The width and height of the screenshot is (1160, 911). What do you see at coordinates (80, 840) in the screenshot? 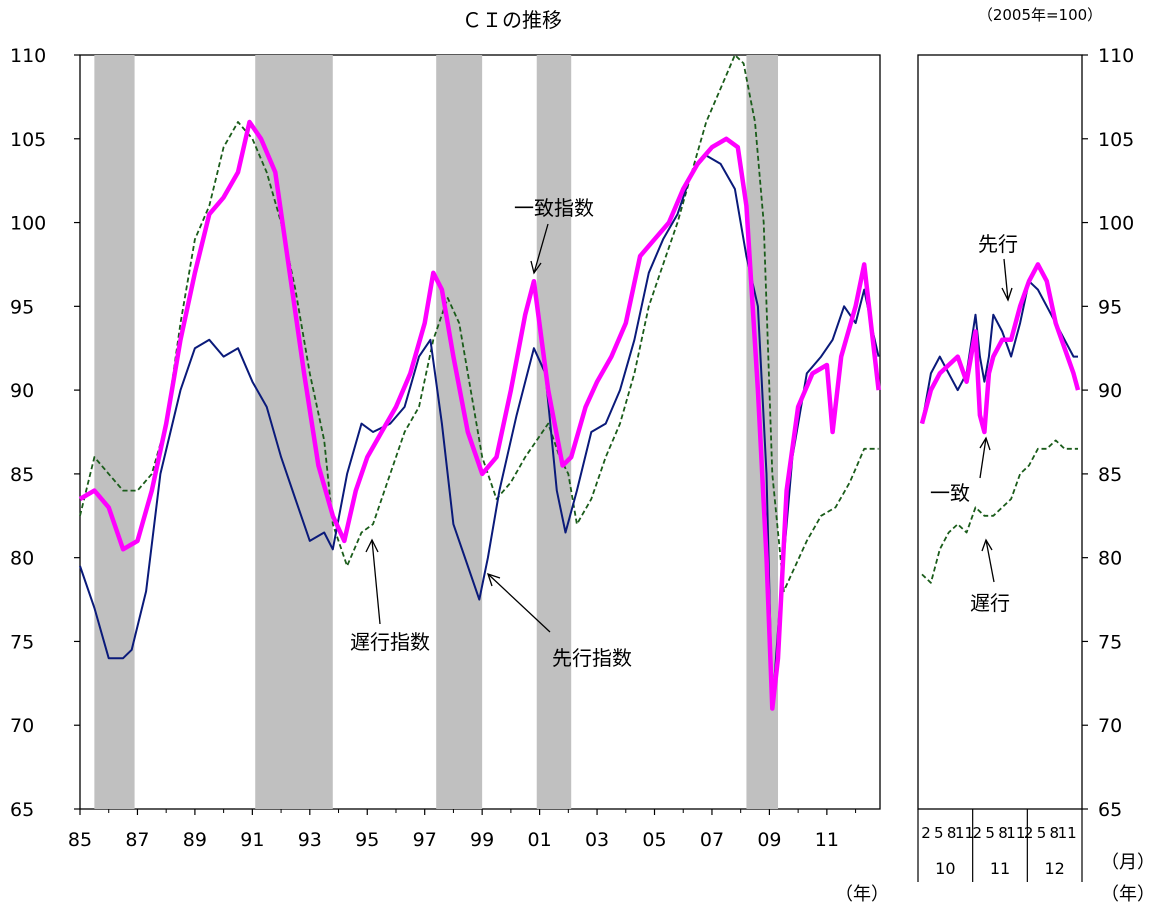
I see `x-tick-label: 85` at bounding box center [80, 840].